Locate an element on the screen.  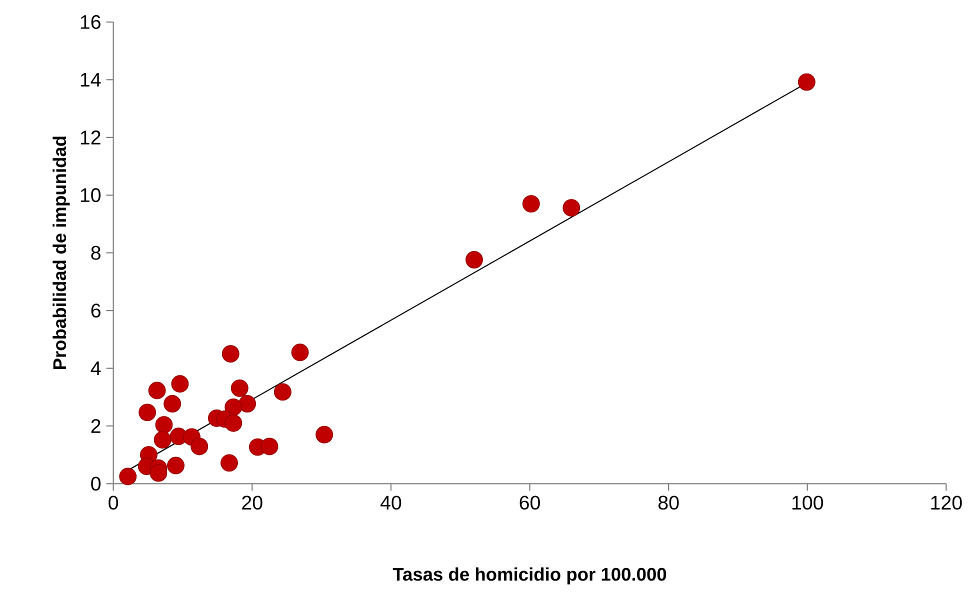
y-tick-label: 12 is located at coordinates (90, 137).